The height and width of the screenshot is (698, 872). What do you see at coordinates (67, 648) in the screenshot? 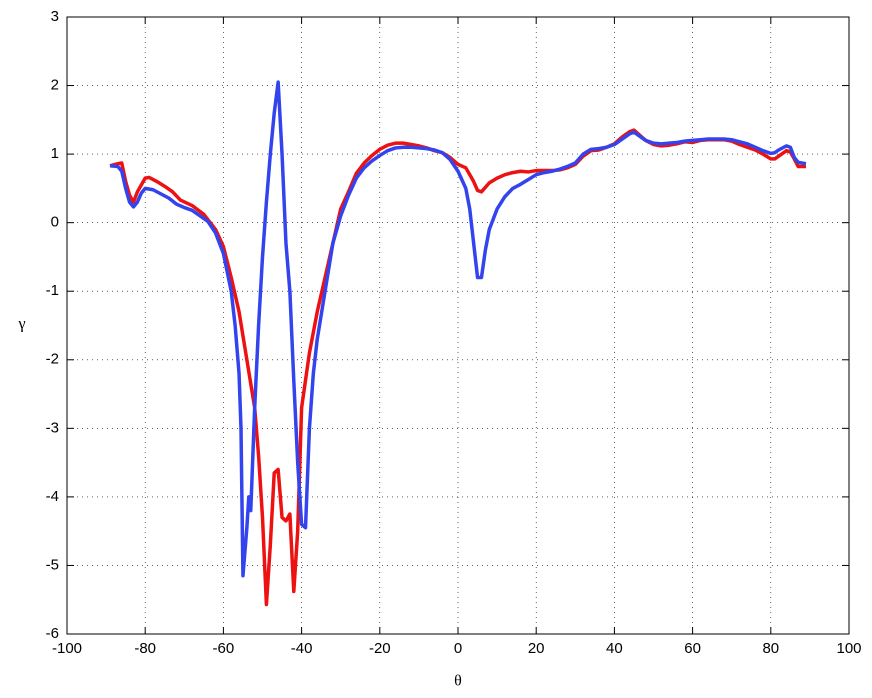
I see `x-tick-label: -100` at bounding box center [67, 648].